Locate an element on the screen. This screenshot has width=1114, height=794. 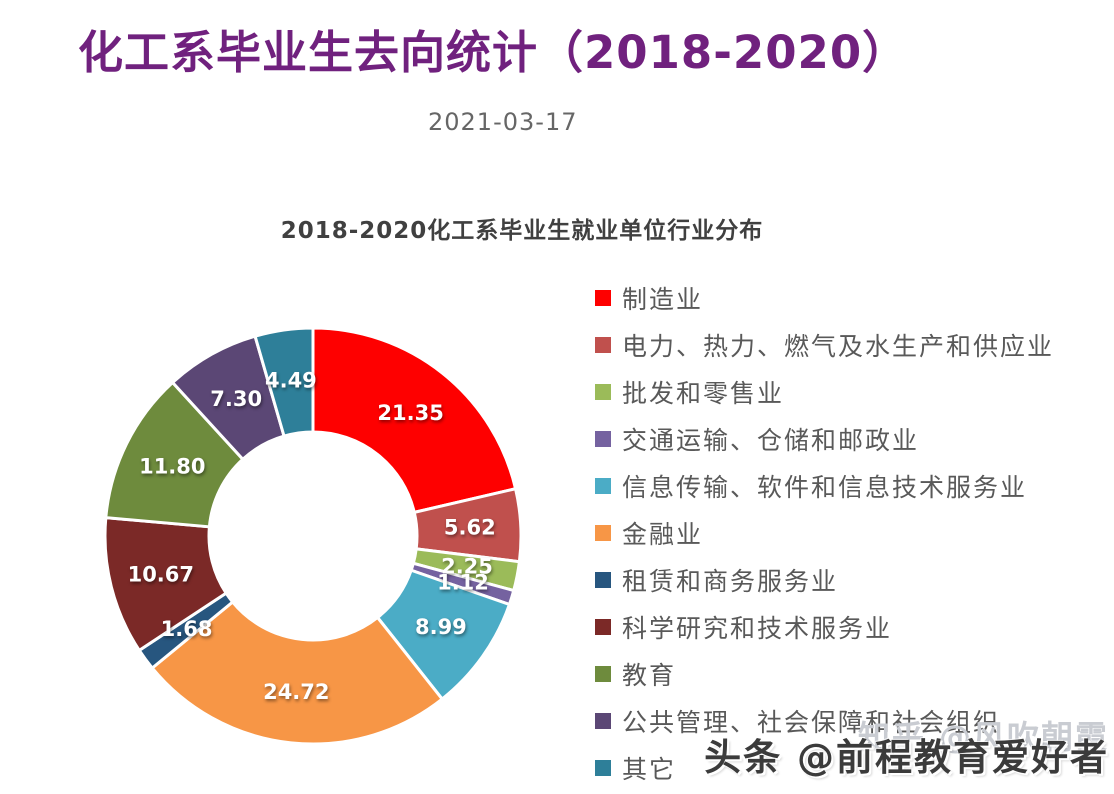
legend-label: 交通运输、仓储和邮政业 is located at coordinates (771, 440).